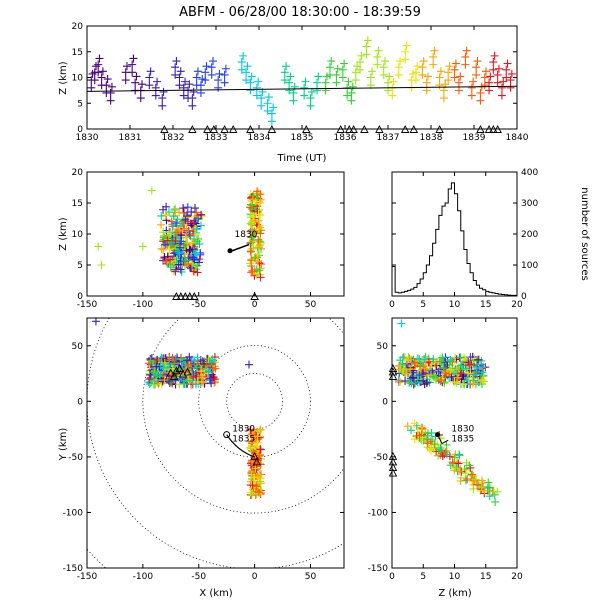 Image resolution: width=600 pixels, height=600 pixels. Describe the element at coordinates (80, 104) in the screenshot. I see `y-tick-label: 5` at that location.